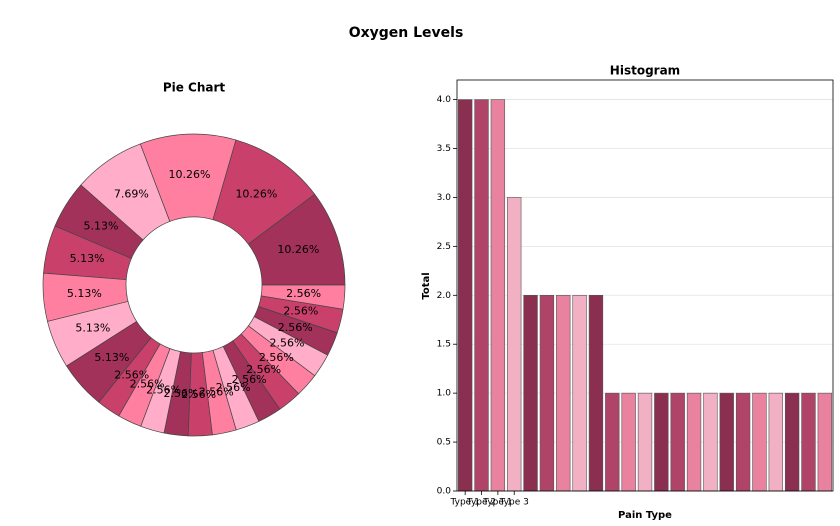 Image resolution: width=840 pixels, height=526 pixels. What do you see at coordinates (444, 198) in the screenshot?
I see `y-tick-label: 3.0` at bounding box center [444, 198].